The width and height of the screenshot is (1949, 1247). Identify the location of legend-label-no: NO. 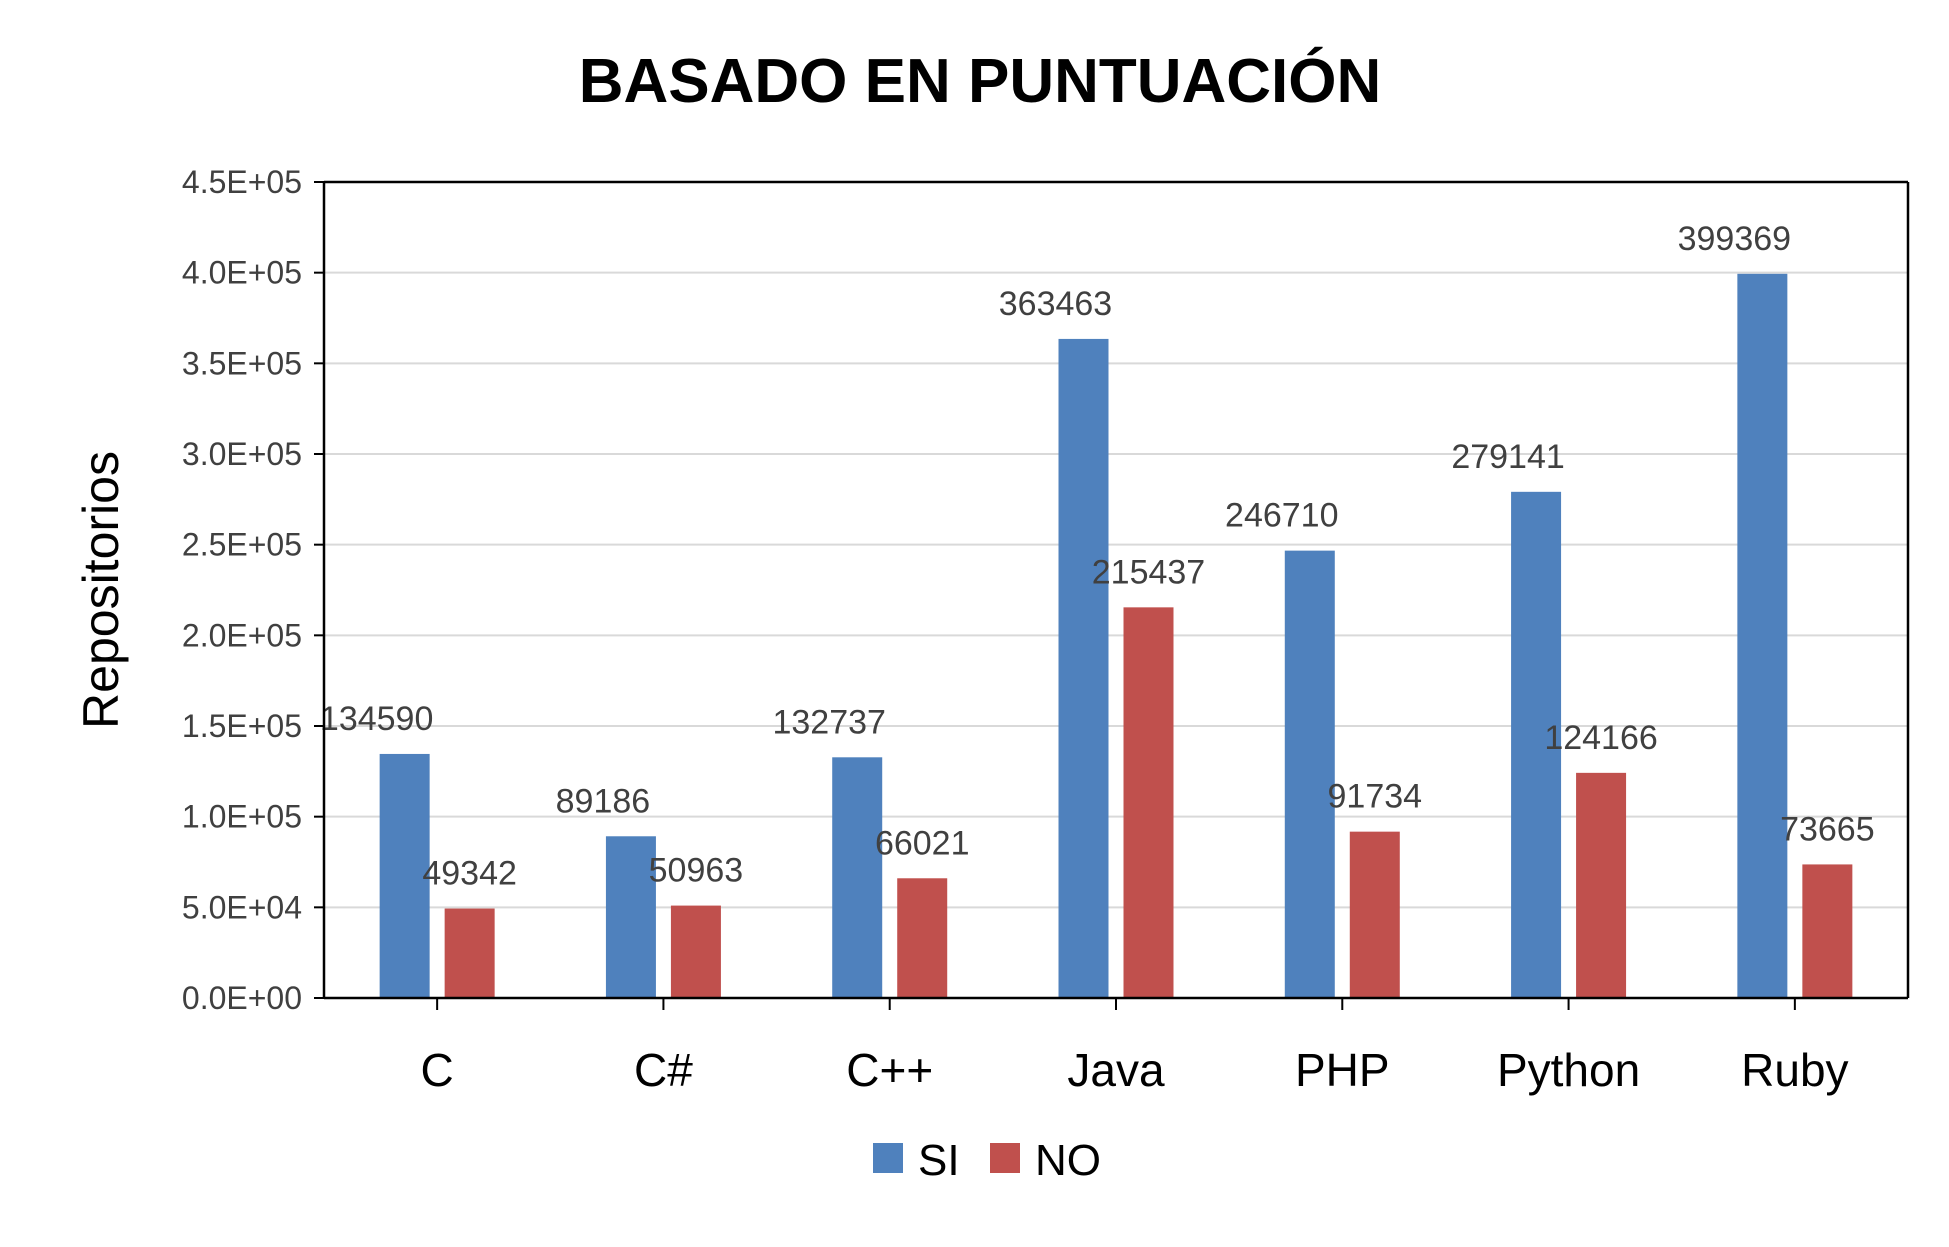
(1068, 1160).